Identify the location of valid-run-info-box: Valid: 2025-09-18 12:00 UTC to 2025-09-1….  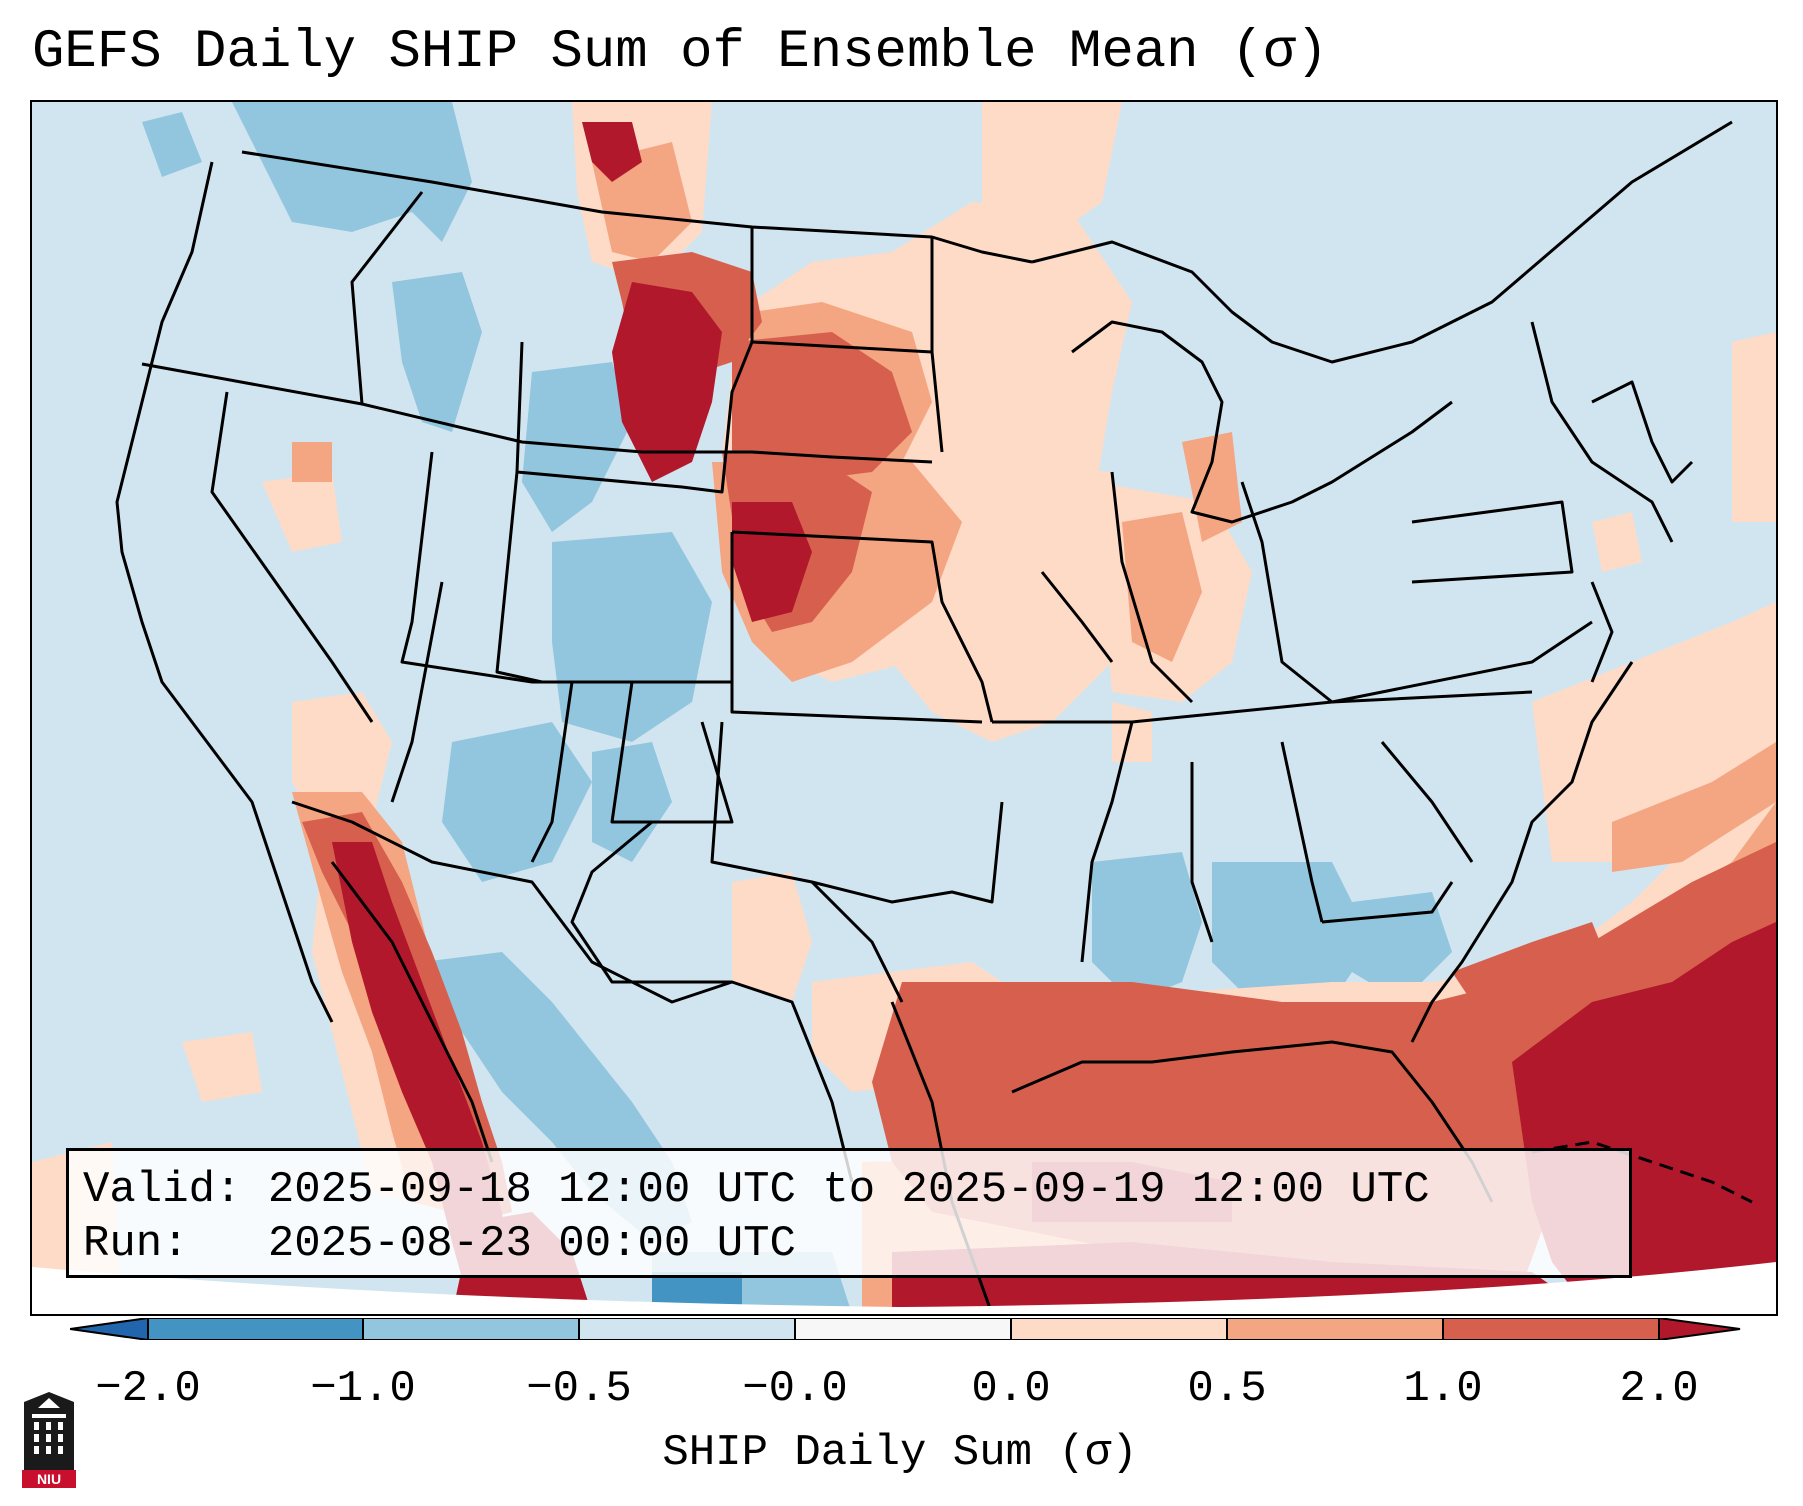
(849, 1213).